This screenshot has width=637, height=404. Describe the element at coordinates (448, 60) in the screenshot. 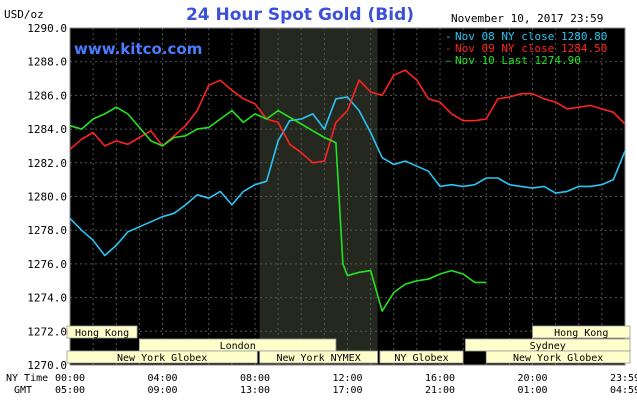

I see `legend-marker-nov10: -` at that location.